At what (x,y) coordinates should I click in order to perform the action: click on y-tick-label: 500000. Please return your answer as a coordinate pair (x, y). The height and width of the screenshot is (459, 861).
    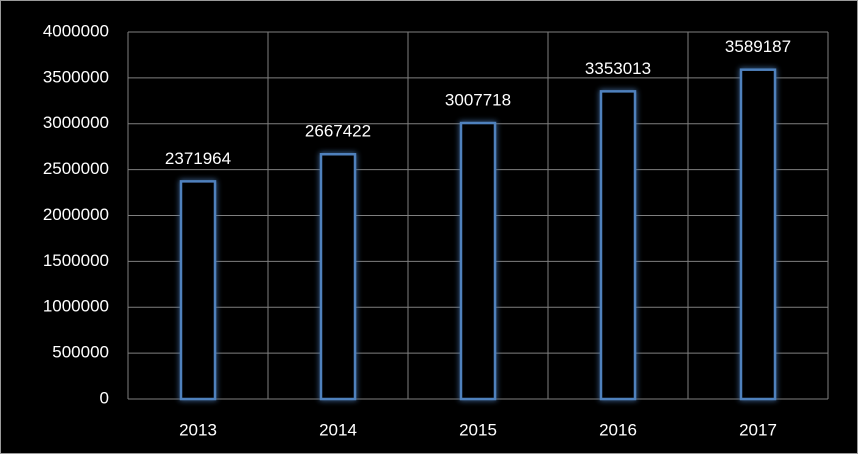
    Looking at the image, I should click on (80, 352).